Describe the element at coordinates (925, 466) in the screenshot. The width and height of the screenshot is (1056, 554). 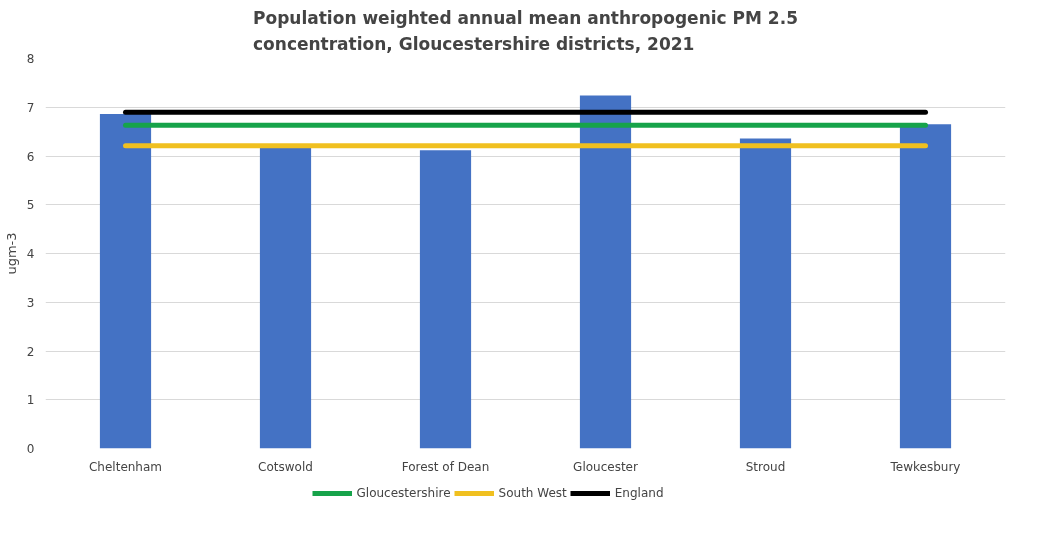
I see `x-tick-label: Tewkesbury` at that location.